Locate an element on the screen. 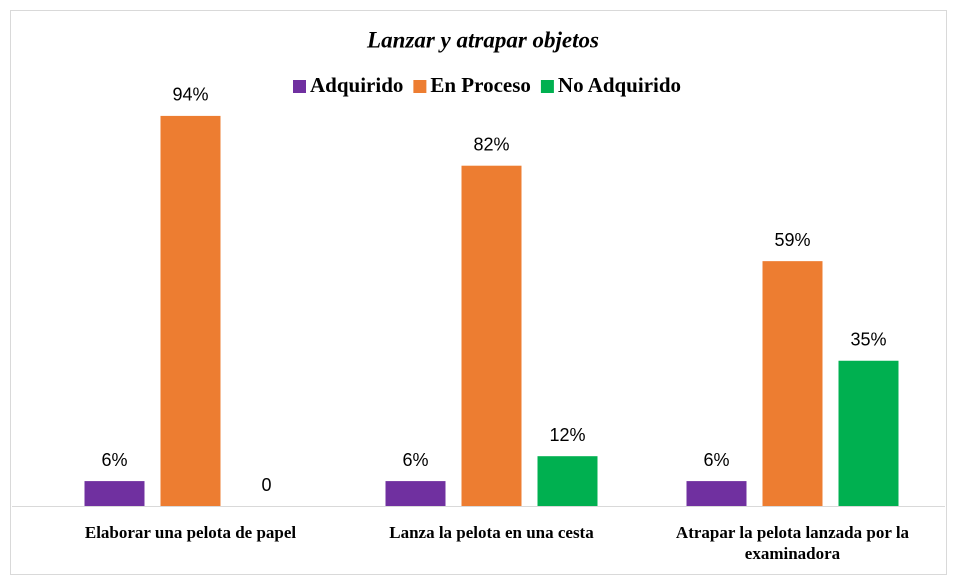 The height and width of the screenshot is (581, 957). data-label: 12% is located at coordinates (567, 435).